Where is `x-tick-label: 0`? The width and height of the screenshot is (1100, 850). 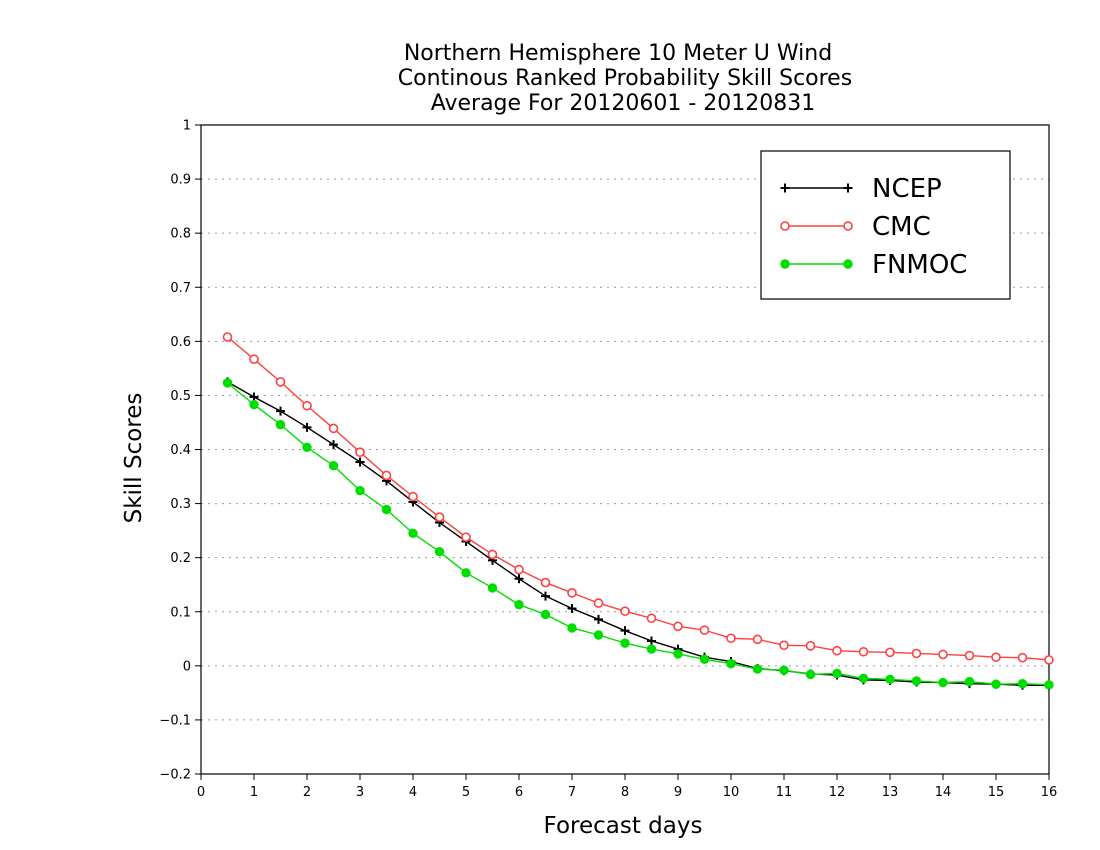
x-tick-label: 0 is located at coordinates (201, 792).